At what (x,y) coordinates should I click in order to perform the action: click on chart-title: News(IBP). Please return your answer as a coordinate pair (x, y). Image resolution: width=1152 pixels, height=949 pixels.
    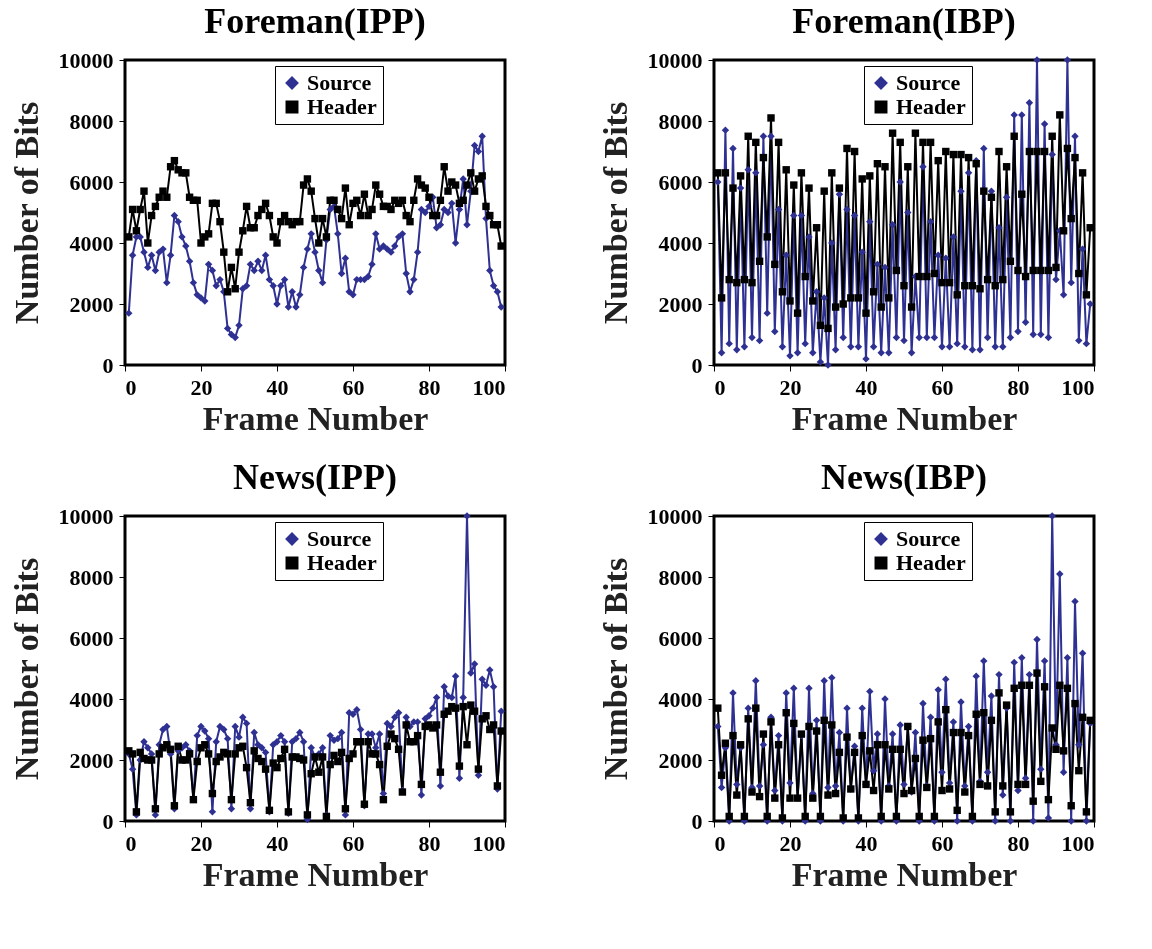
    Looking at the image, I should click on (904, 477).